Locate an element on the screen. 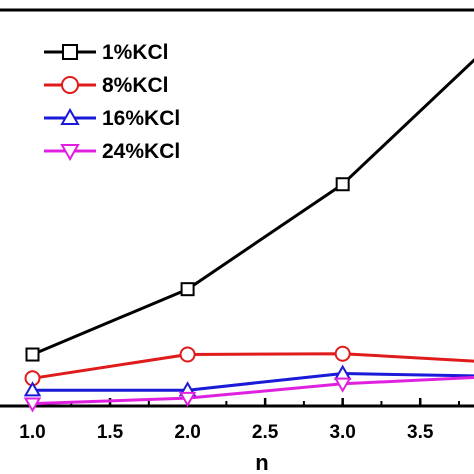 Image resolution: width=474 pixels, height=474 pixels. x-tick-label: 3.5 is located at coordinates (420, 432).